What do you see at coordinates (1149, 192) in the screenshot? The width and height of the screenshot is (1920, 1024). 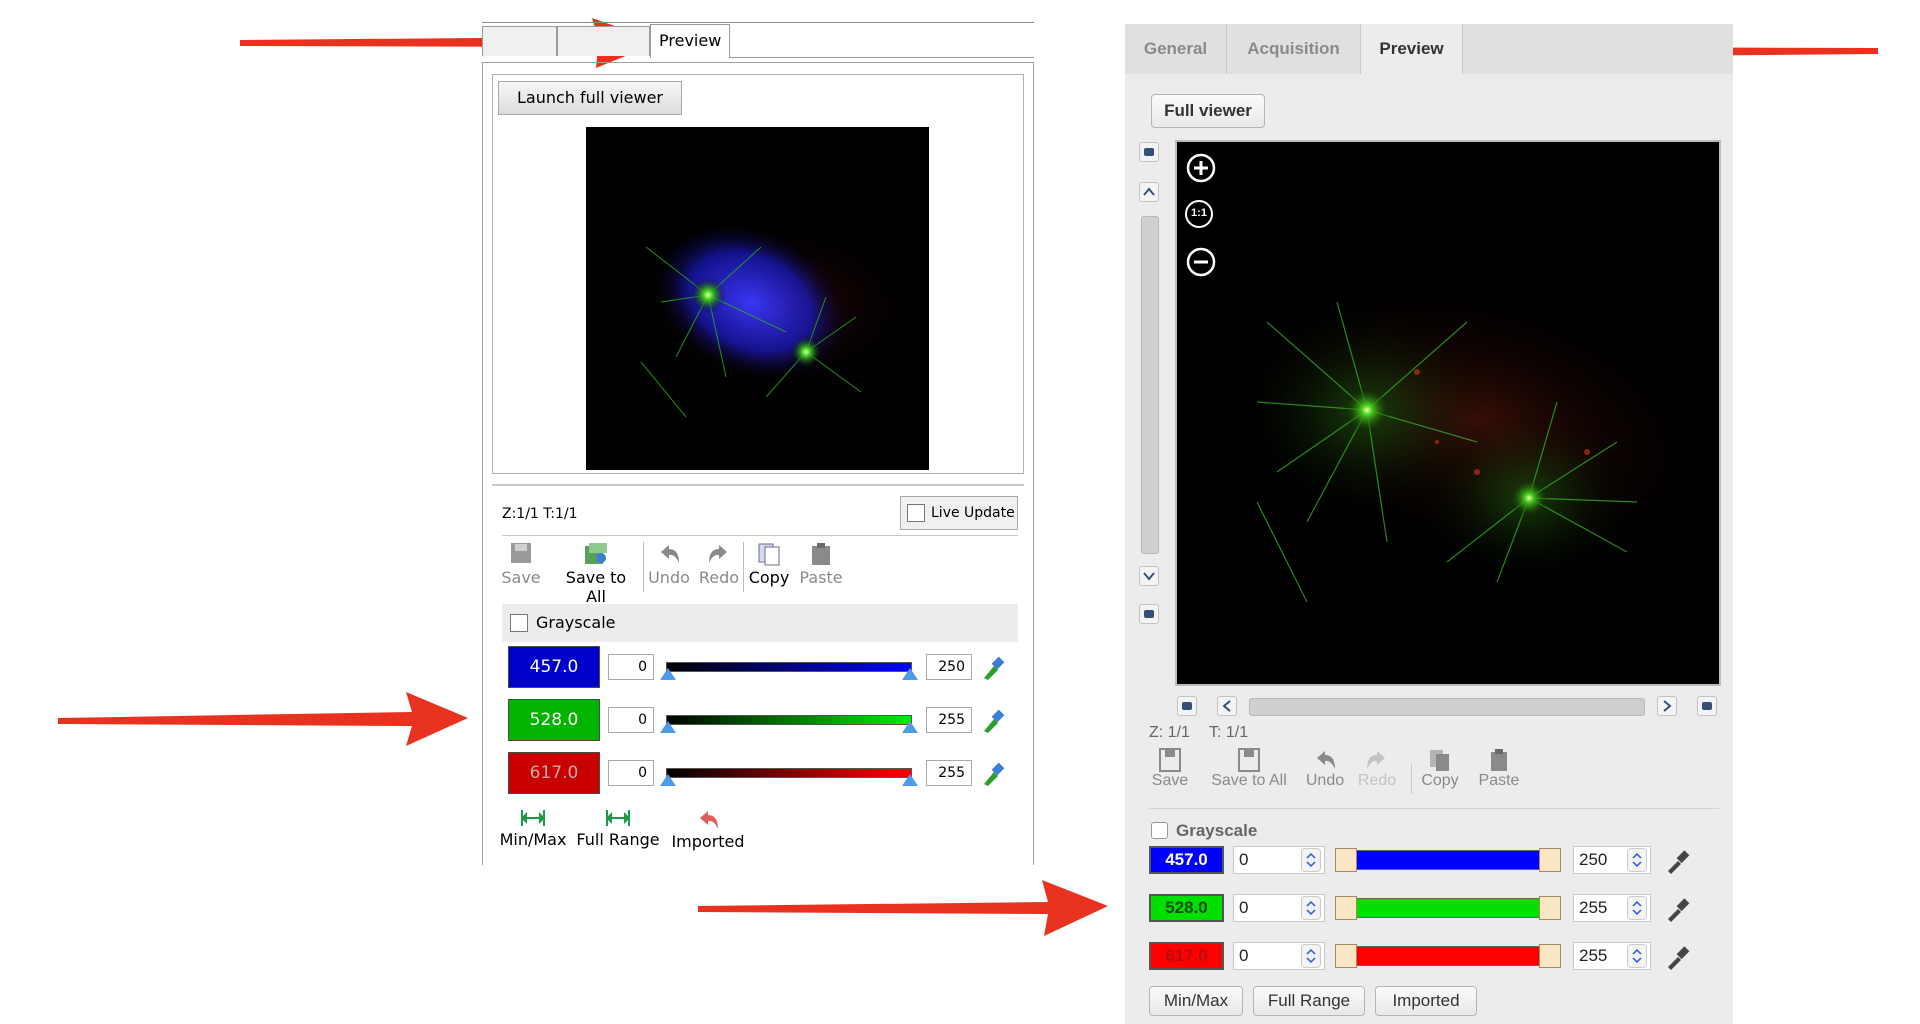 I see `scroll-up-button` at bounding box center [1149, 192].